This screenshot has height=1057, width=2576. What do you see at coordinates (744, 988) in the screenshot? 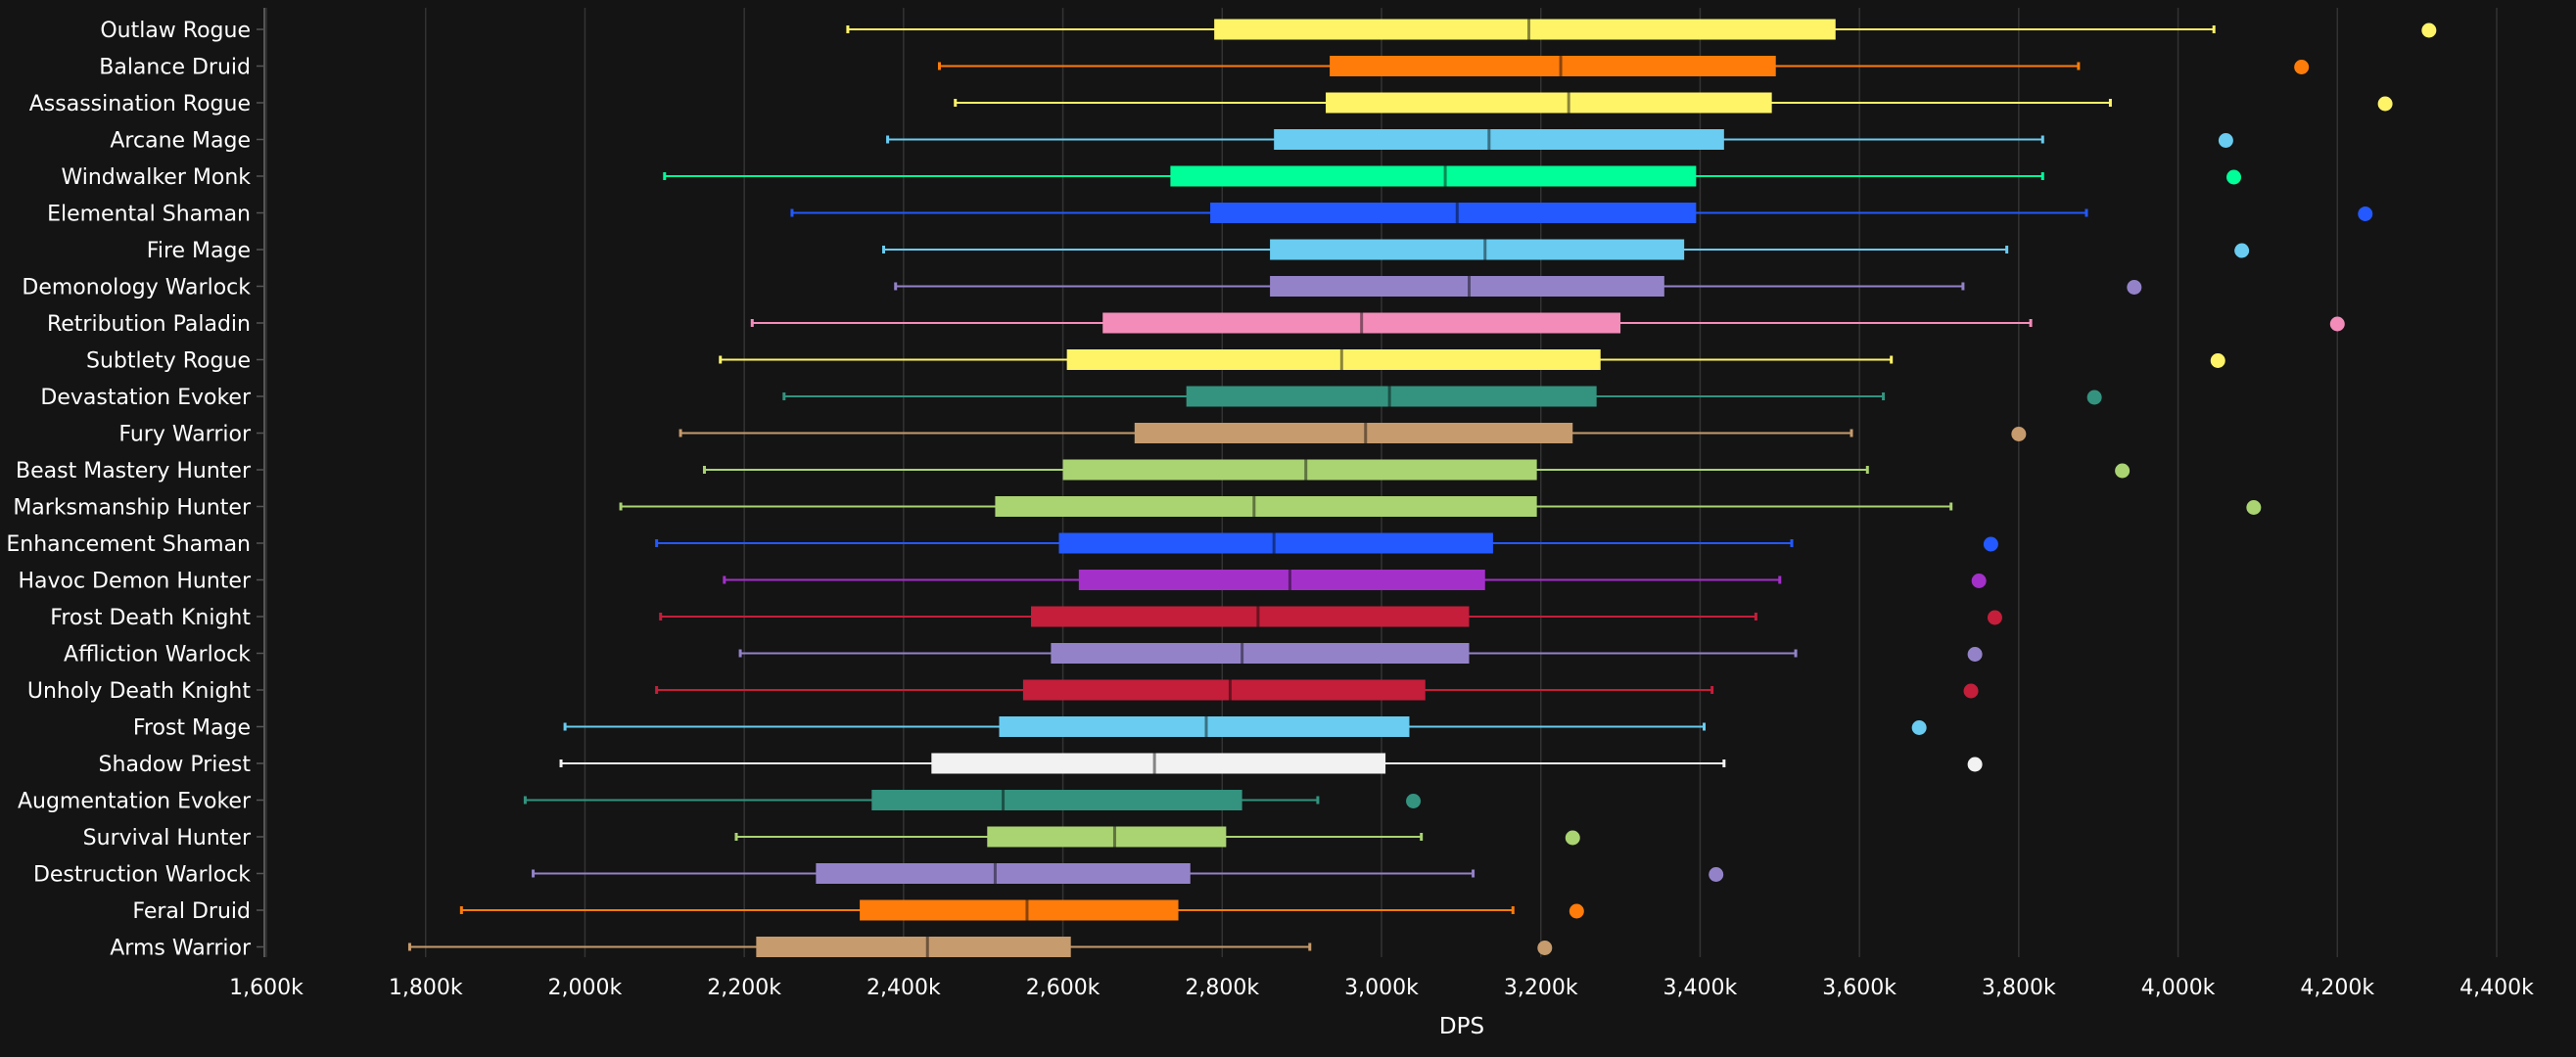
I see `x-tick-label: 2,200k` at bounding box center [744, 988].